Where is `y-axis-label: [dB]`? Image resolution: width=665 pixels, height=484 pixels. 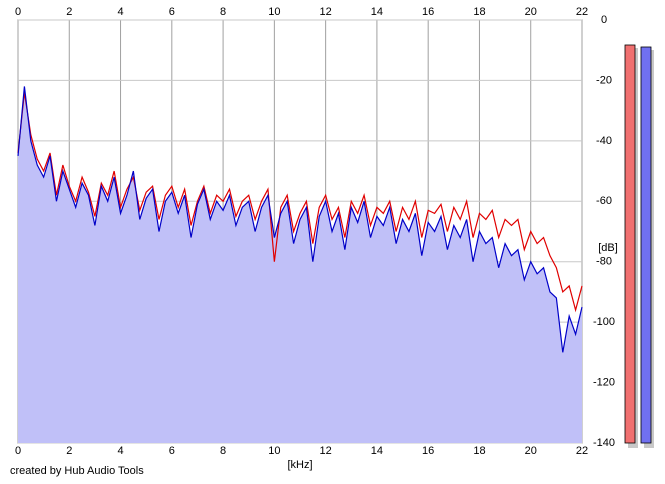
y-axis-label: [dB] is located at coordinates (608, 248).